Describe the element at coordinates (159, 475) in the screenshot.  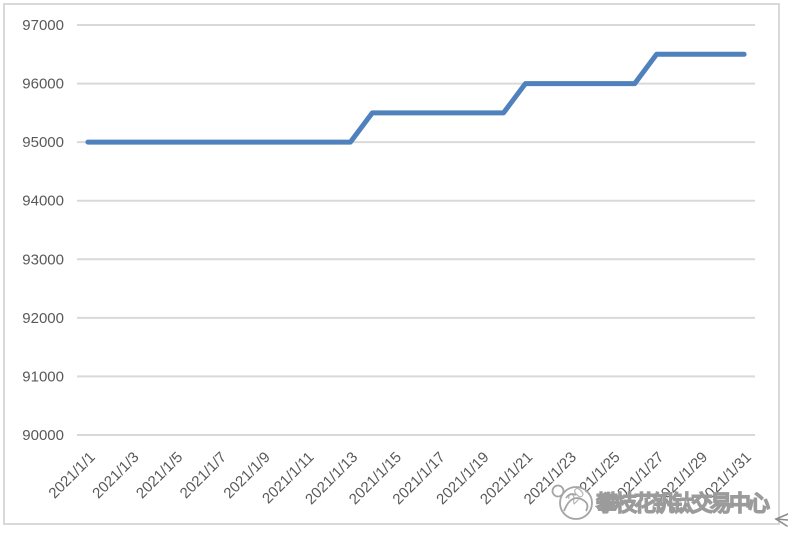
I see `x-axis-tick-label: 2021/1/5` at that location.